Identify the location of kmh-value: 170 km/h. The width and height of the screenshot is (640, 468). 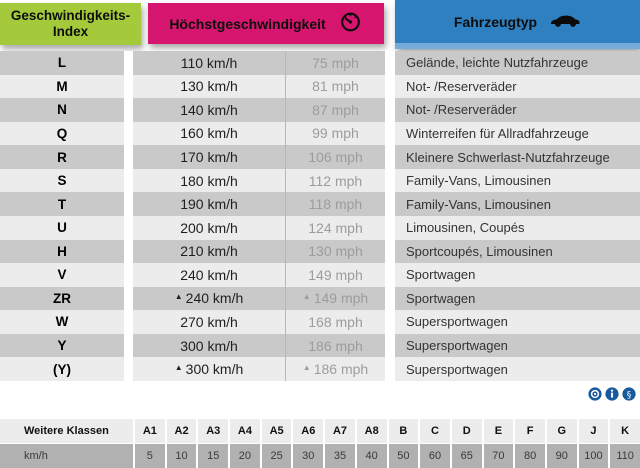
(209, 157).